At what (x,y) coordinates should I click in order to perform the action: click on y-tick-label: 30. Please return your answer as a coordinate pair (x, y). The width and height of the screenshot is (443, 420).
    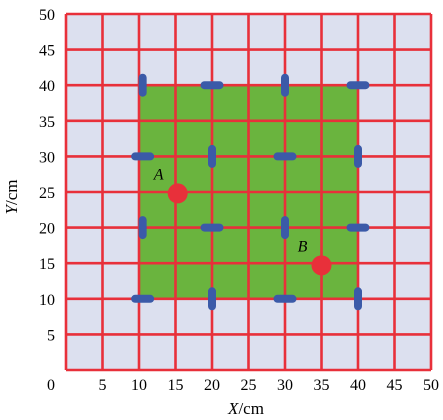
    Looking at the image, I should click on (47, 157).